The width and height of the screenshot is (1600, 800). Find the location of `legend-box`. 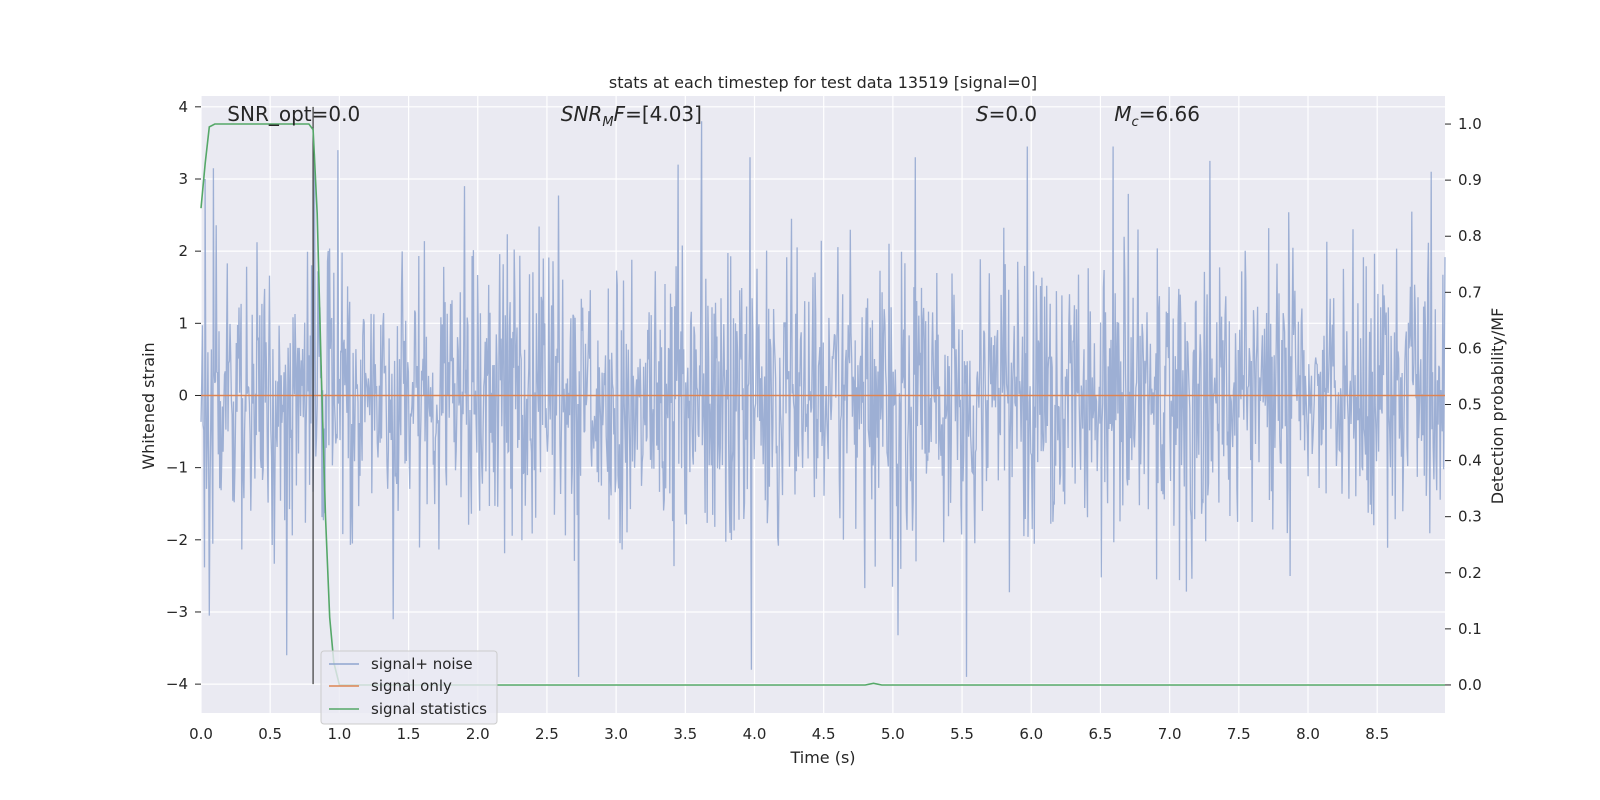

legend-box is located at coordinates (409, 687).